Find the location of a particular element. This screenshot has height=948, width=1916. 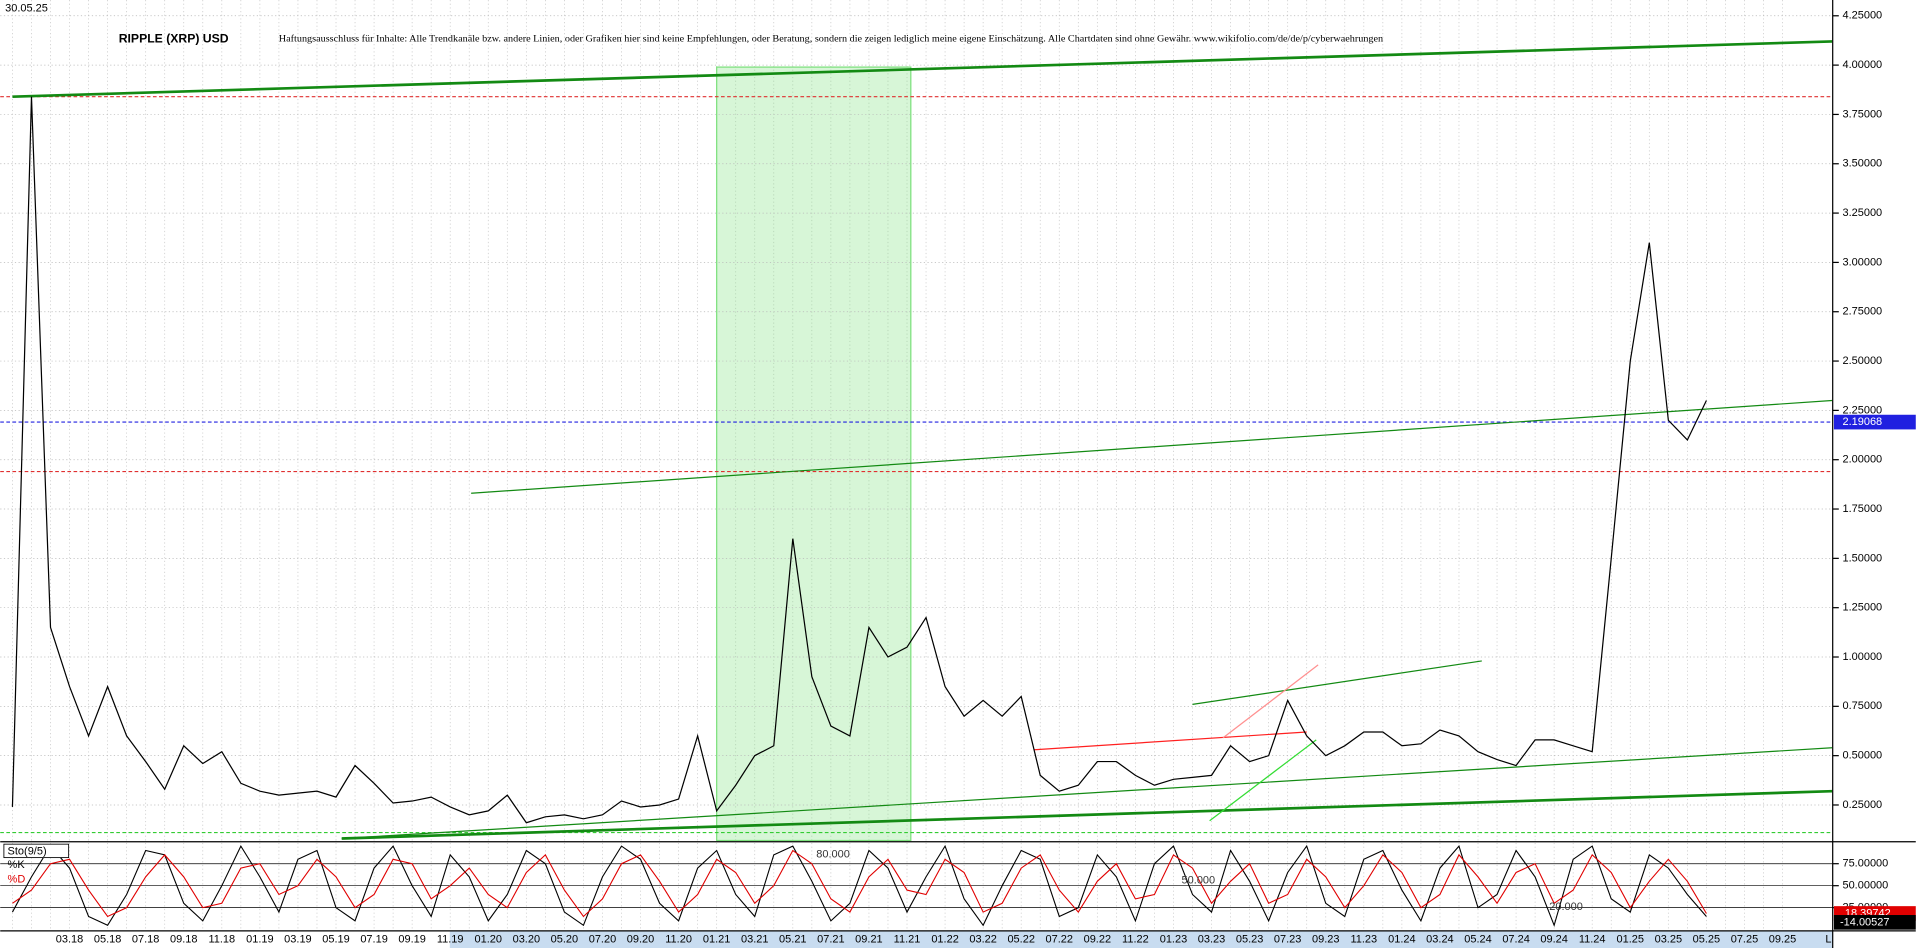

x-tick-label: 11.22 is located at coordinates (1135, 939).